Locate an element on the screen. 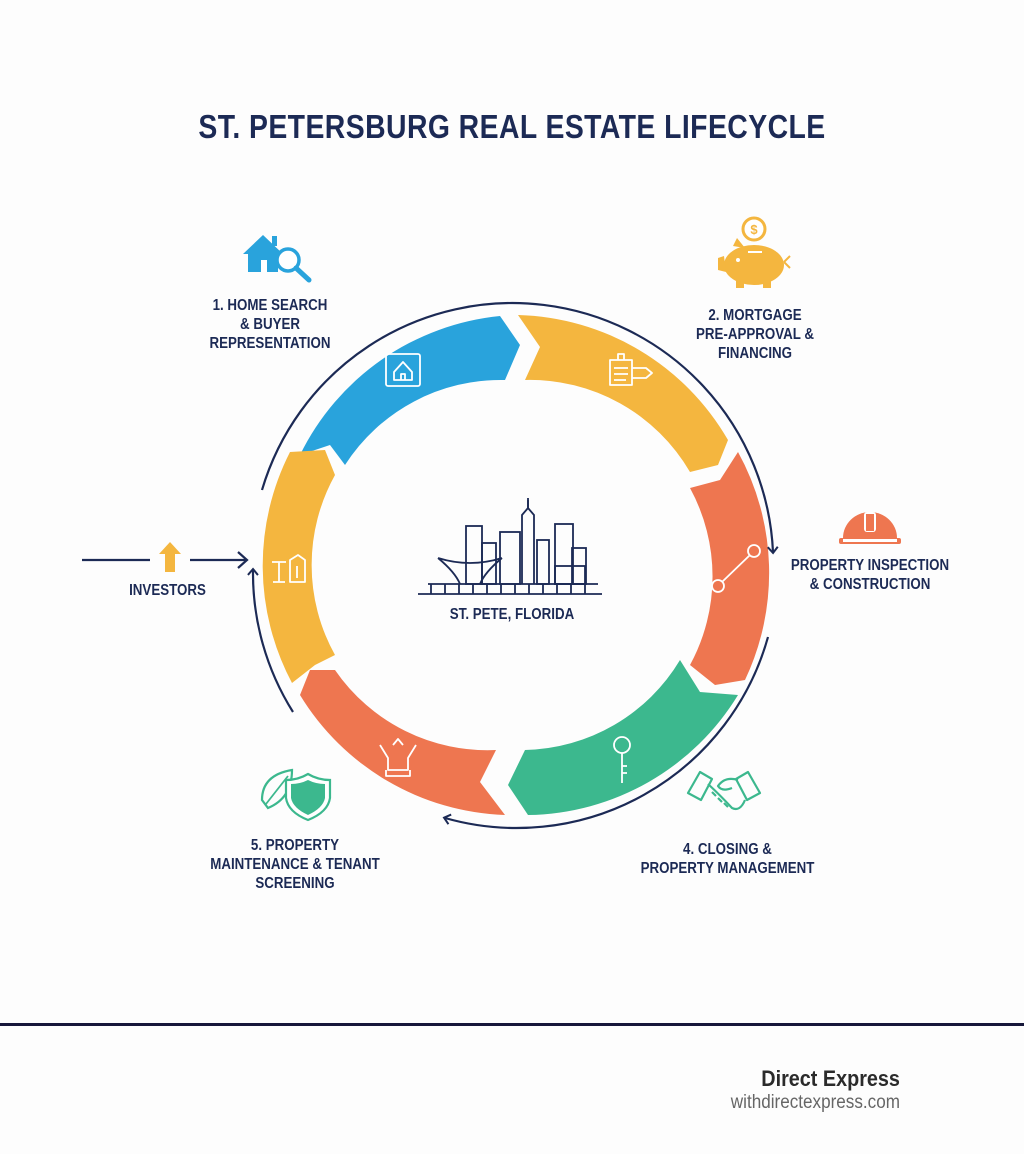 This screenshot has width=1024, height=1154. investors-input-arrow is located at coordinates (165, 560).